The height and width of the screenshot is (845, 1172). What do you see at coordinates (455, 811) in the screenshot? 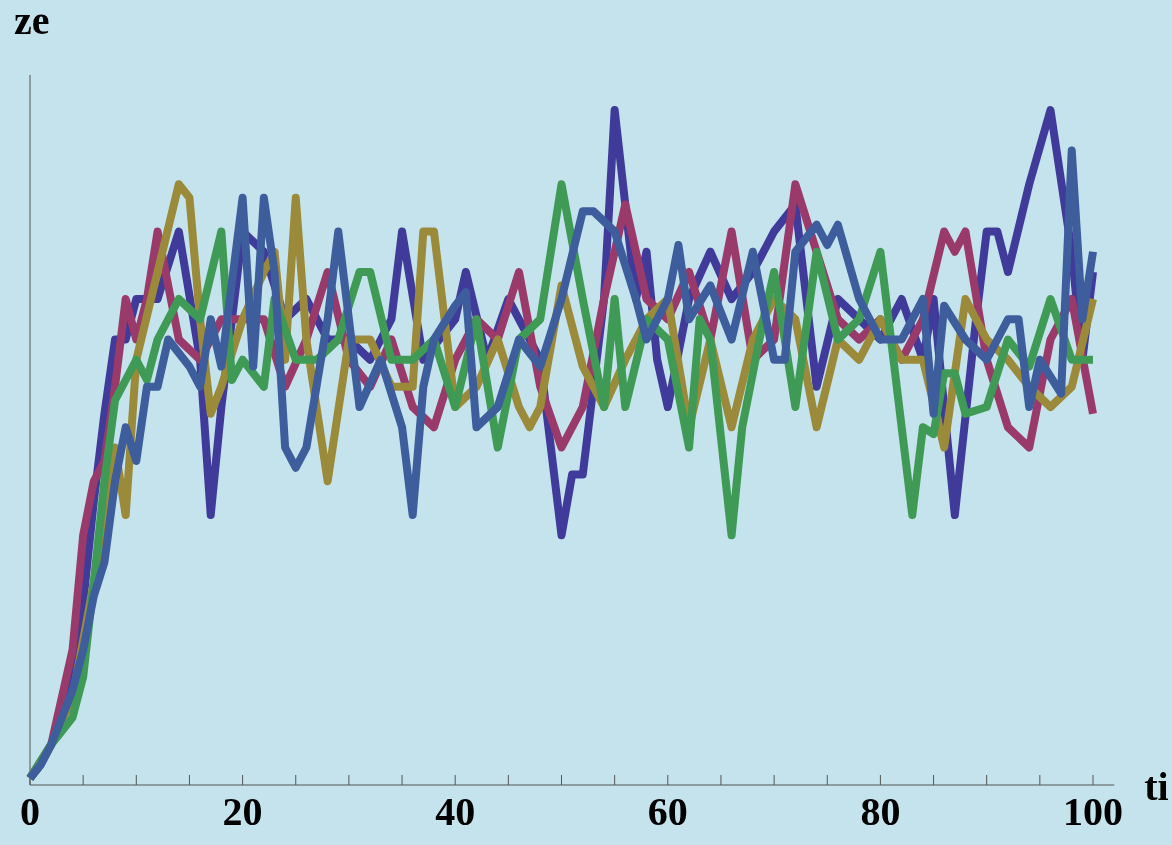
I see `x-tick-label: 40` at bounding box center [455, 811].